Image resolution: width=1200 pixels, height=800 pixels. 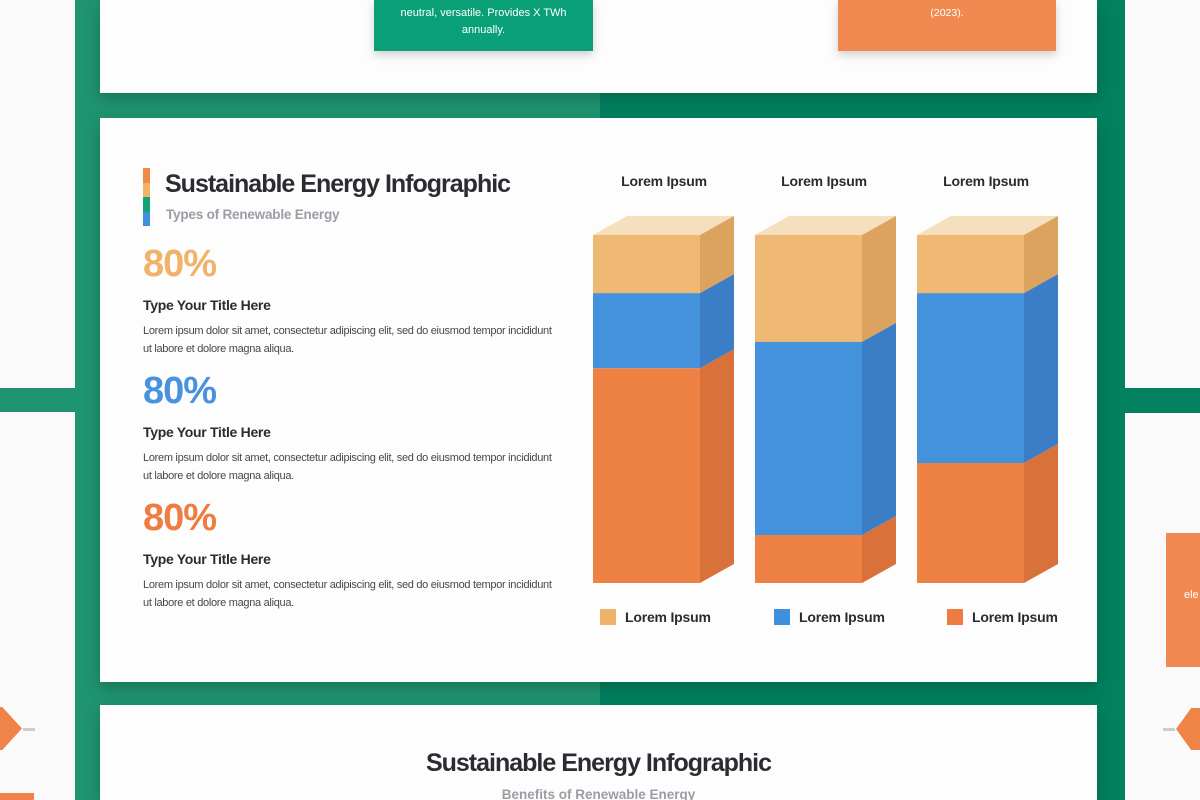 I want to click on left-connector-line, so click(x=29, y=729).